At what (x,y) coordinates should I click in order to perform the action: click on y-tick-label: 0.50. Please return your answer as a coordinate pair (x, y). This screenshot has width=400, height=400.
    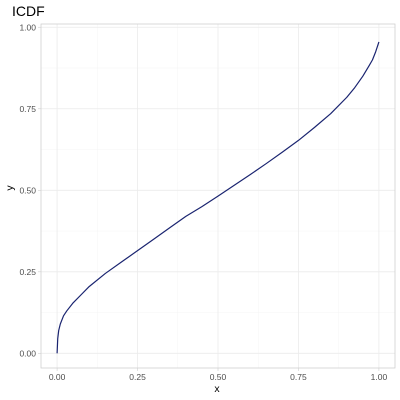
    Looking at the image, I should click on (27, 190).